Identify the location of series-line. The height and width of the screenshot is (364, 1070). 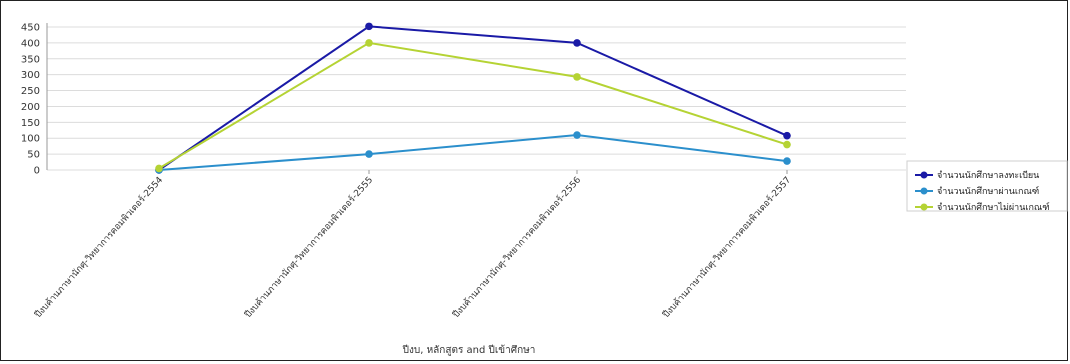
(473, 152).